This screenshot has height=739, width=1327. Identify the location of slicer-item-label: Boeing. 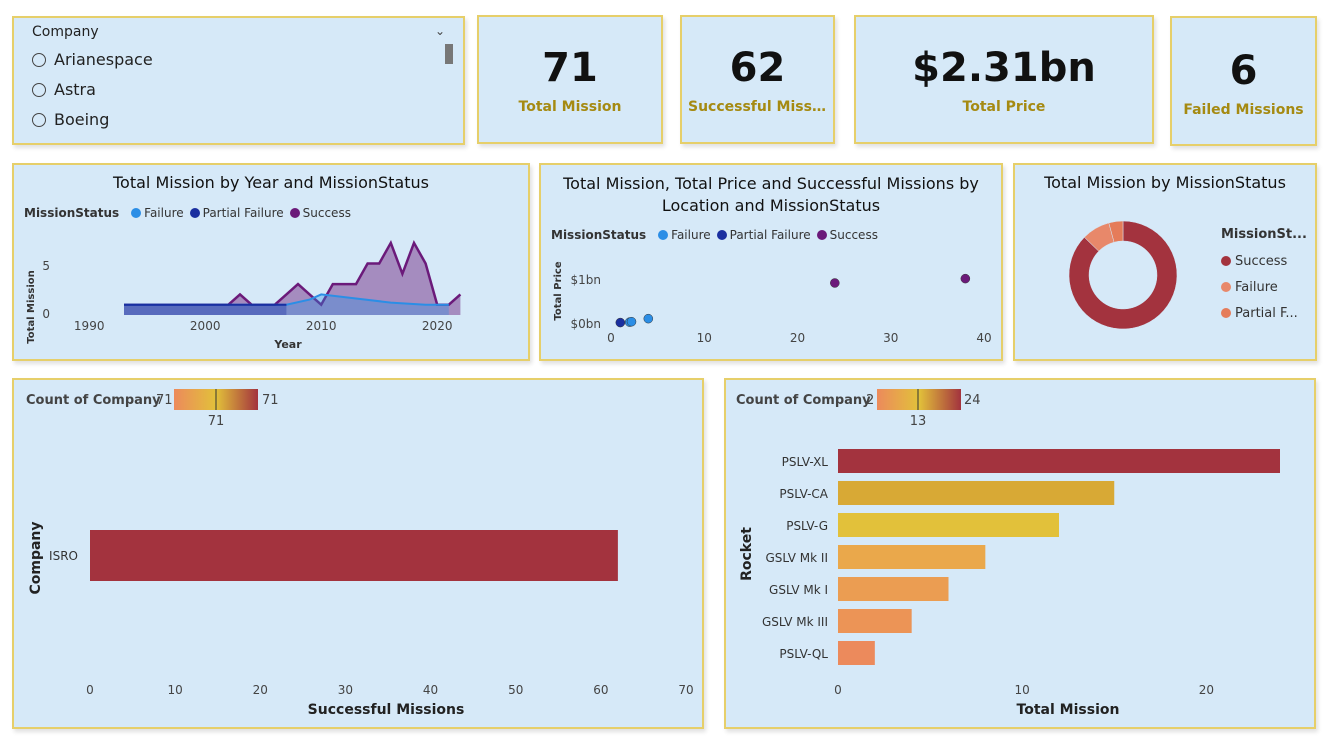
(82, 119).